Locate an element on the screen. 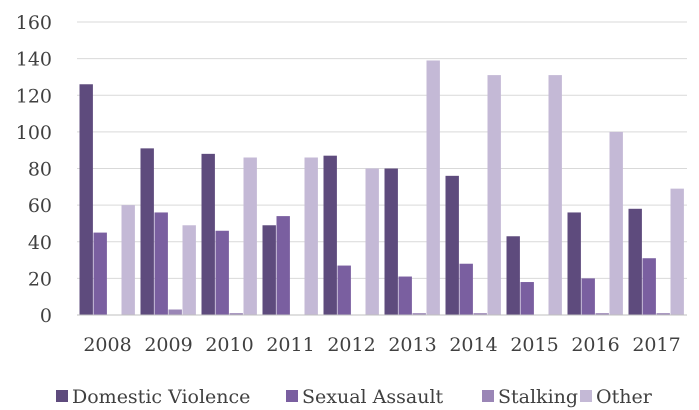 This screenshot has height=410, width=699. legend-item: Stalking is located at coordinates (530, 397).